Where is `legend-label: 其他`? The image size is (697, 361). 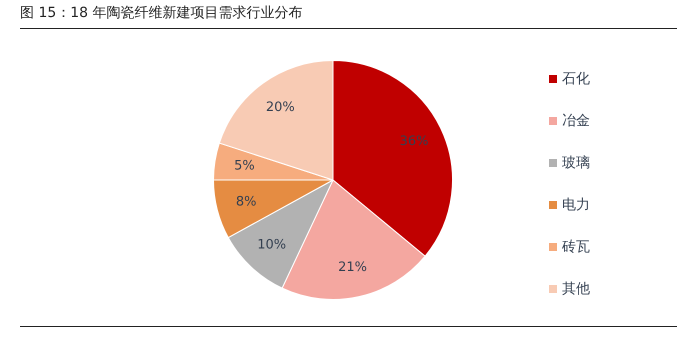 legend-label: 其他 is located at coordinates (576, 289).